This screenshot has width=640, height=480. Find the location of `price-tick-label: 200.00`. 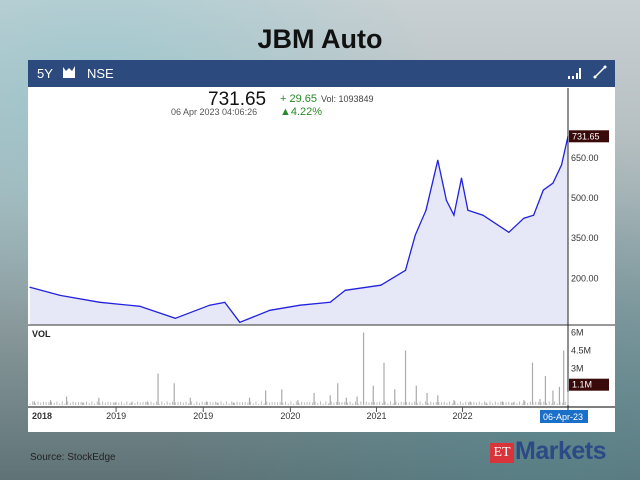

price-tick-label: 200.00 is located at coordinates (585, 278).